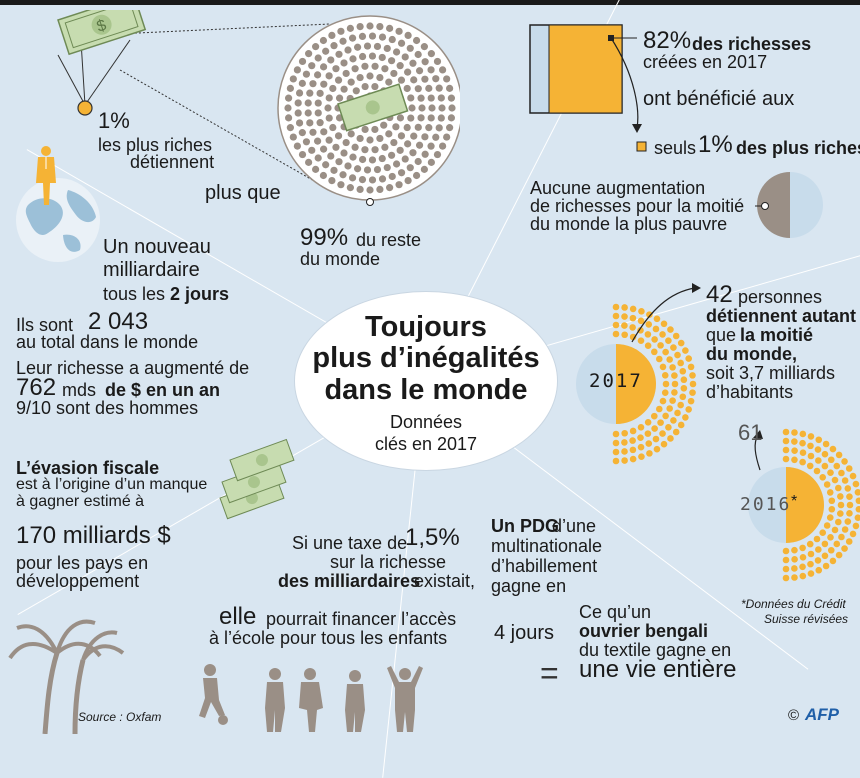  Describe the element at coordinates (155, 145) in the screenshot. I see `riches-line1: les plus riches` at that location.